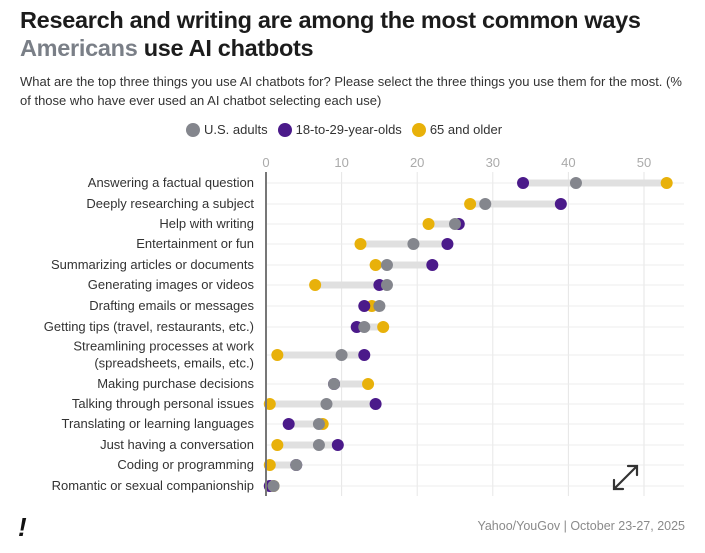  Describe the element at coordinates (158, 423) in the screenshot. I see `category-label: Translating or learning languages` at that location.